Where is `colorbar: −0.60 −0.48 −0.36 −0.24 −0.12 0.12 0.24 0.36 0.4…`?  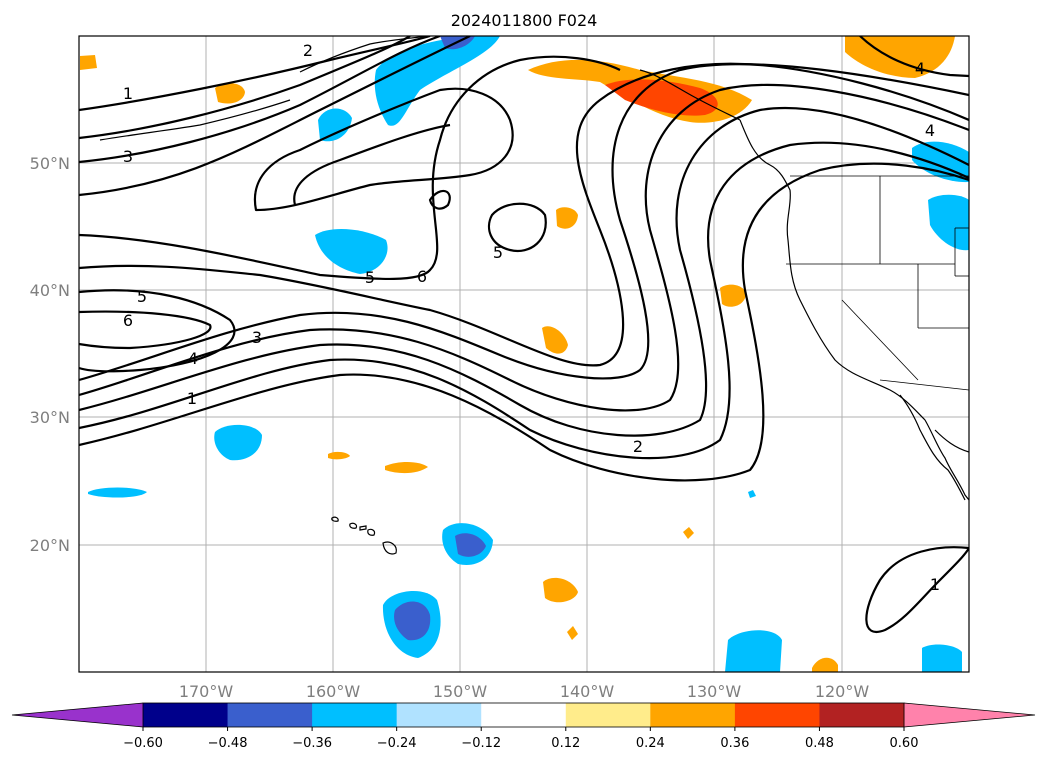 colorbar: −0.60 −0.48 −0.36 −0.24 −0.12 0.12 0.24 0.36 0.4… is located at coordinates (523, 726).